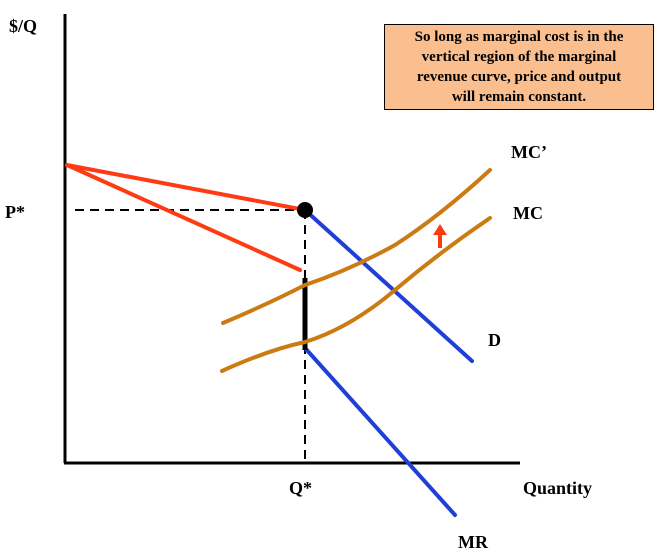  I want to click on y-axis-label: $/Q, so click(23, 26).